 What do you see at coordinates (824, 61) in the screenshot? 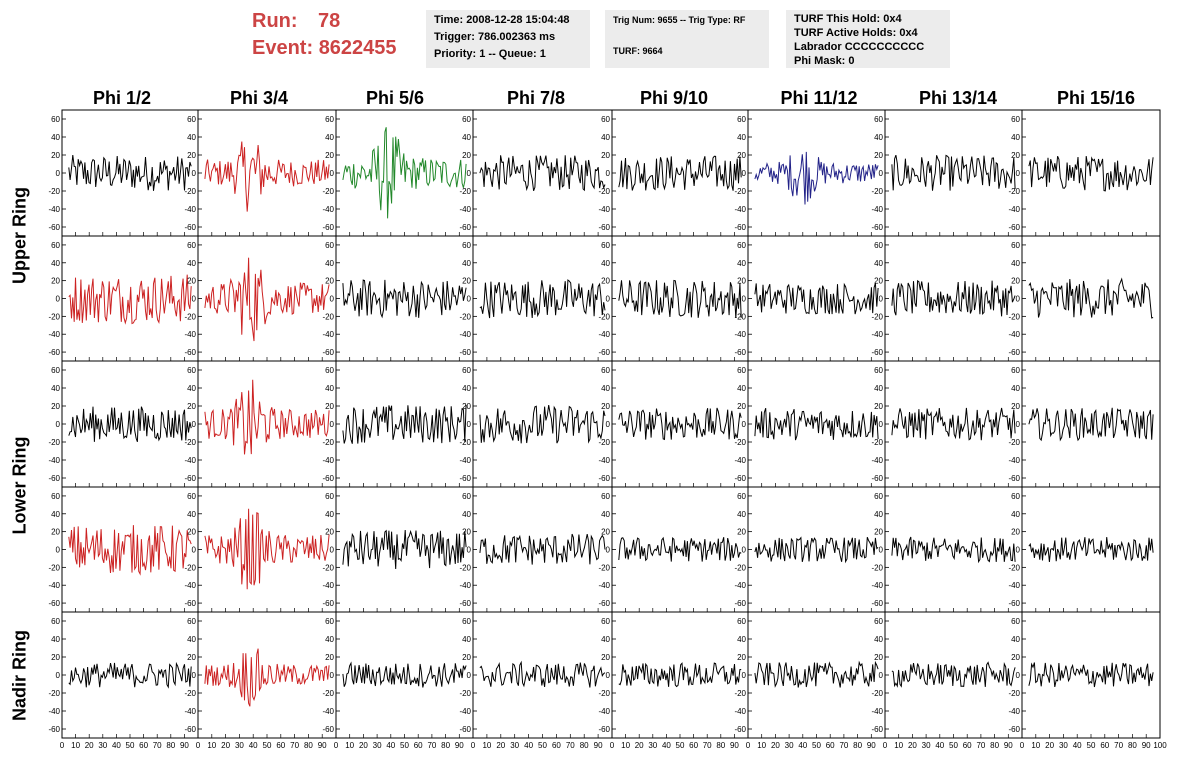
I see `phi-mask-text: Phi Mask: 0` at bounding box center [824, 61].